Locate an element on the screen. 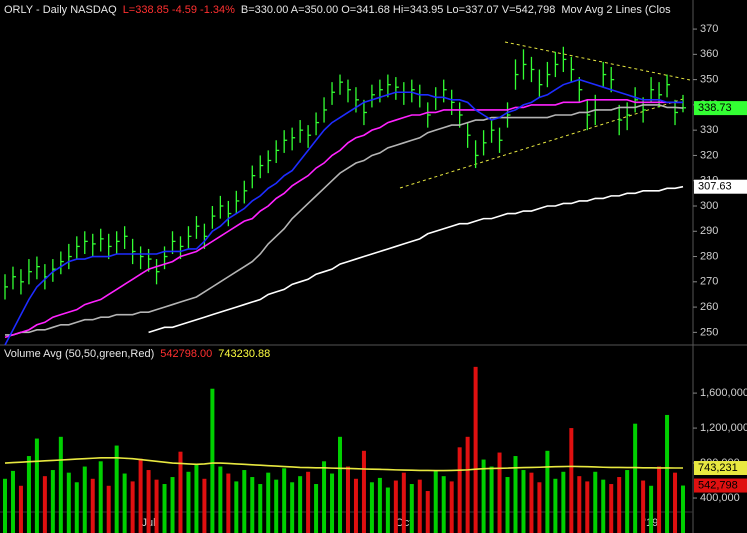 The width and height of the screenshot is (747, 533). y-tick-label: 350 is located at coordinates (709, 80).